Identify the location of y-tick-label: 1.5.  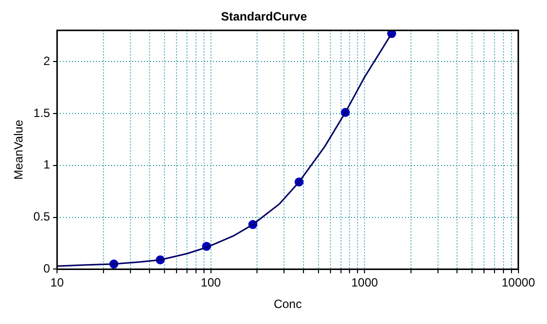
(41, 113).